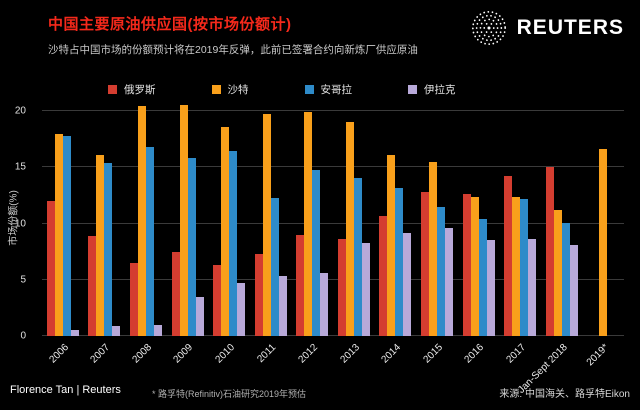 The image size is (640, 410). I want to click on x-tick-label: 2009, so click(183, 354).